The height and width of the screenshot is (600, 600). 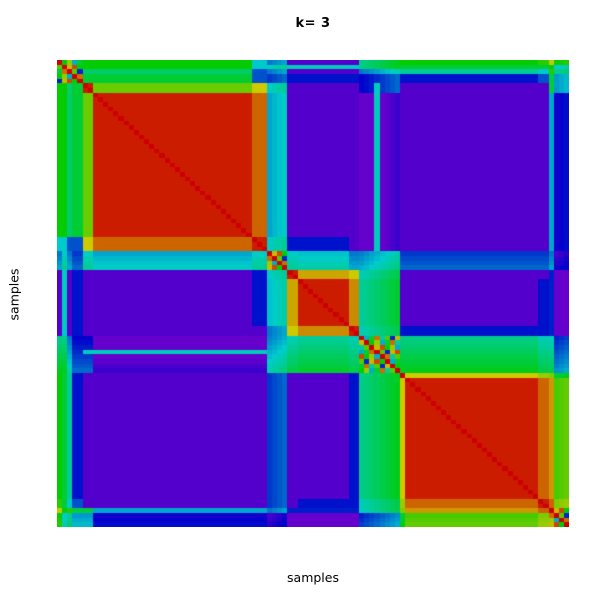 What do you see at coordinates (14, 294) in the screenshot?
I see `y-axis-label: samples` at bounding box center [14, 294].